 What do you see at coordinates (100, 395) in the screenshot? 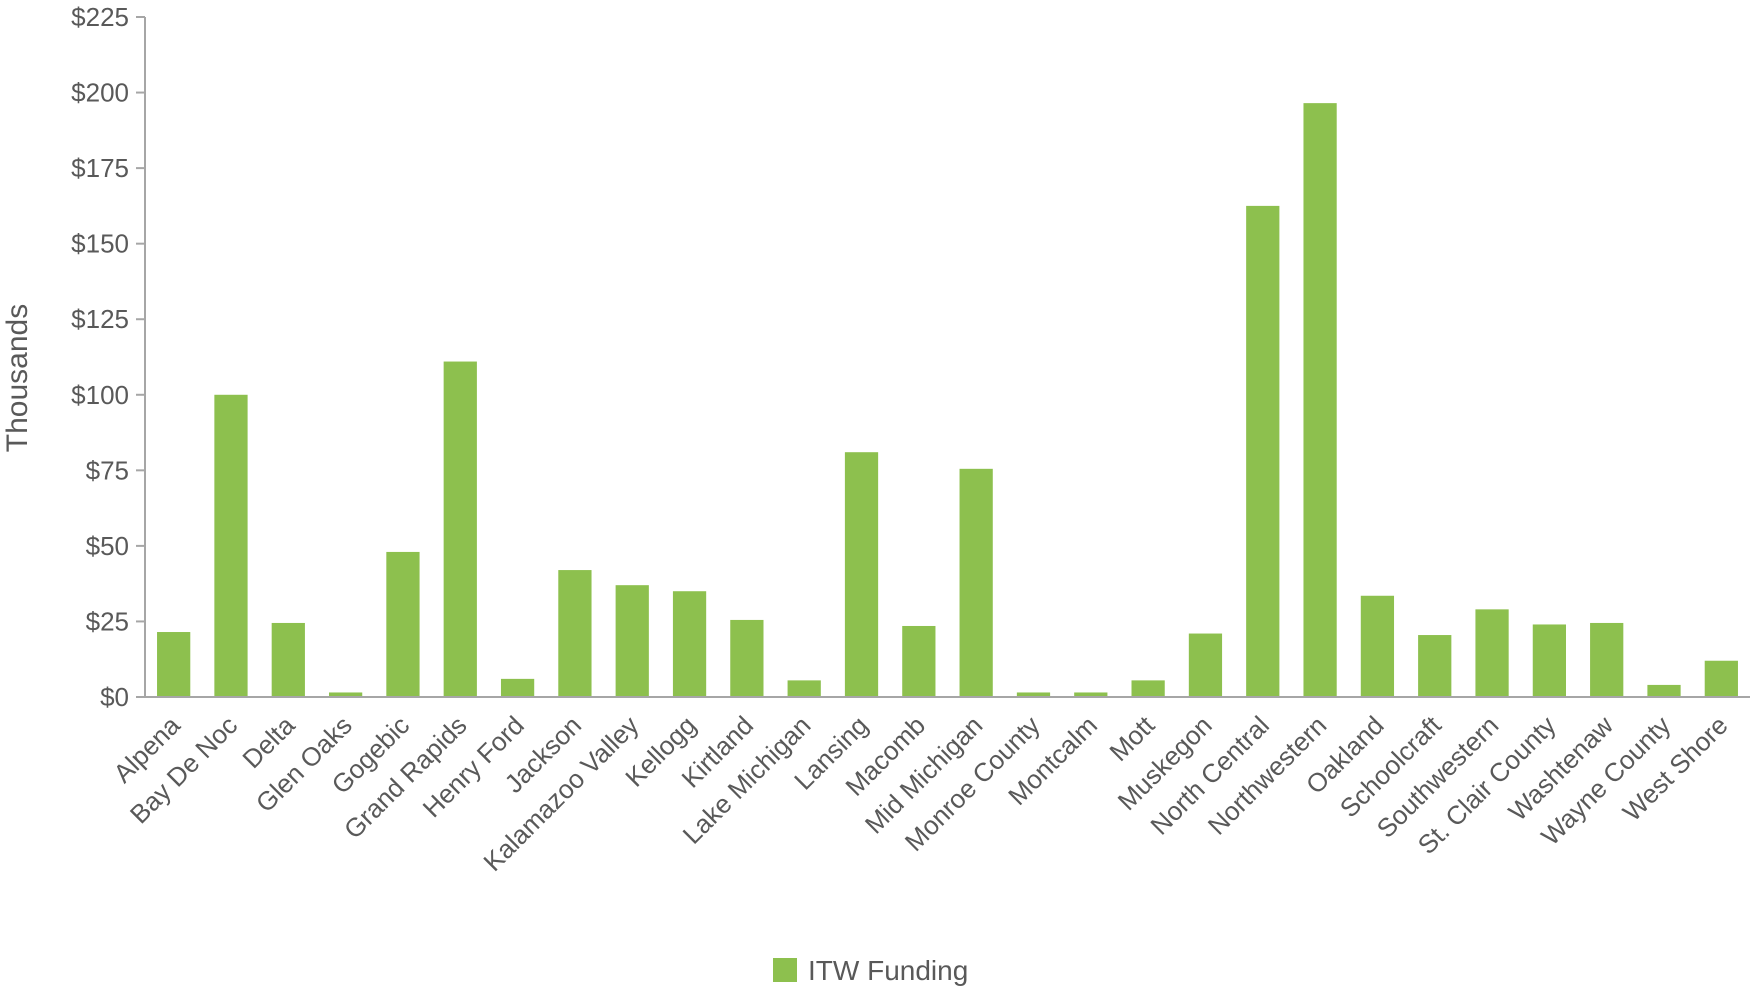
I see `y-tick-label: $100` at bounding box center [100, 395].